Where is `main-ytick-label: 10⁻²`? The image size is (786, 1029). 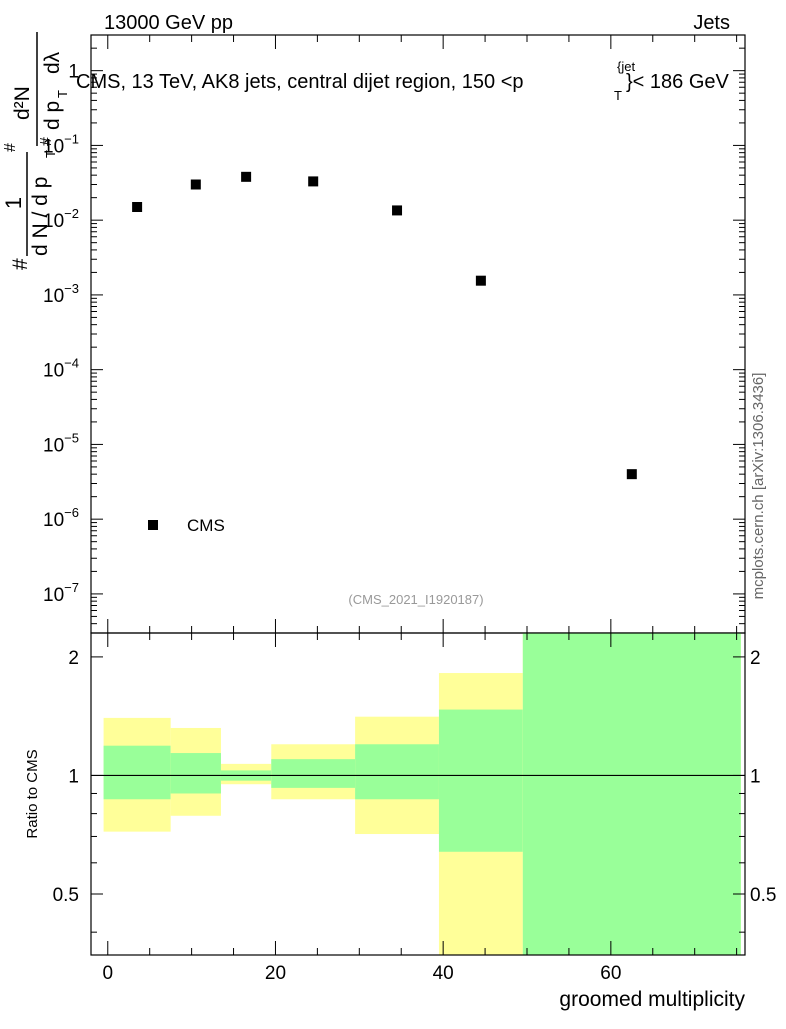 main-ytick-label: 10⁻² is located at coordinates (61, 219).